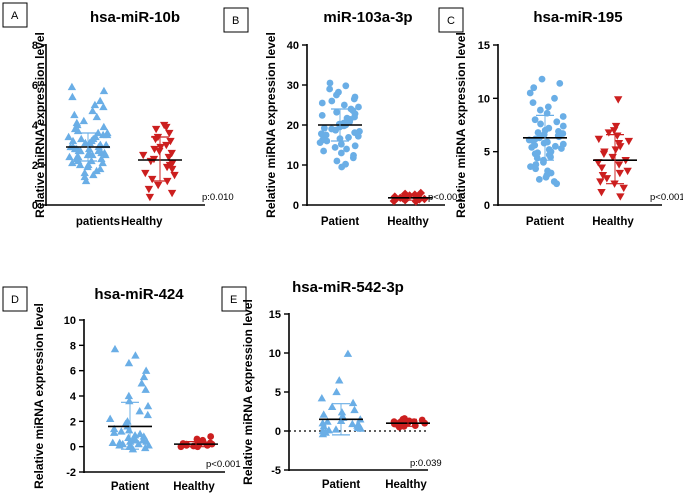  Describe the element at coordinates (577, 17) in the screenshot. I see `chart-title: hsa-miR-195` at that location.